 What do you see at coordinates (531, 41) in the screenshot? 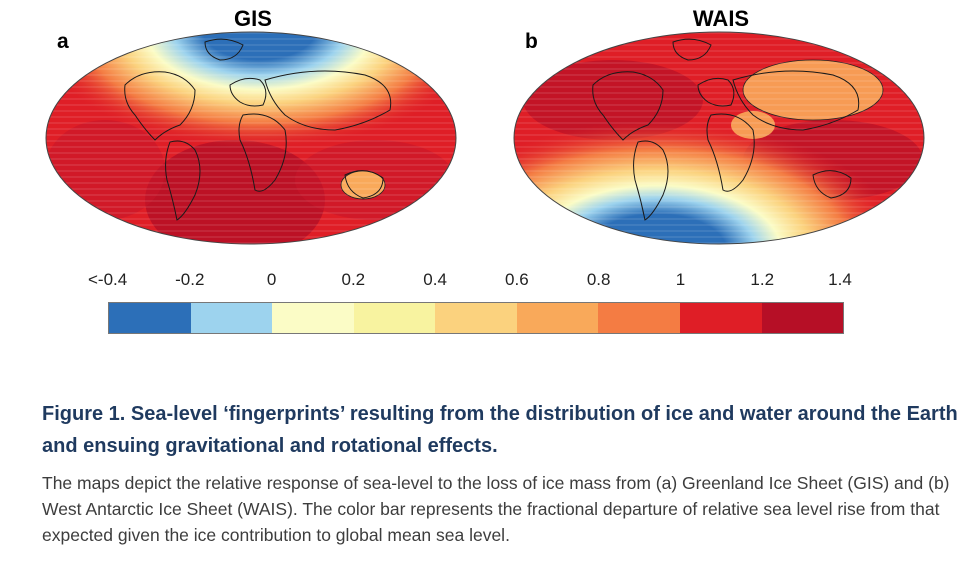
I see `panel-b-letter: b` at bounding box center [531, 41].